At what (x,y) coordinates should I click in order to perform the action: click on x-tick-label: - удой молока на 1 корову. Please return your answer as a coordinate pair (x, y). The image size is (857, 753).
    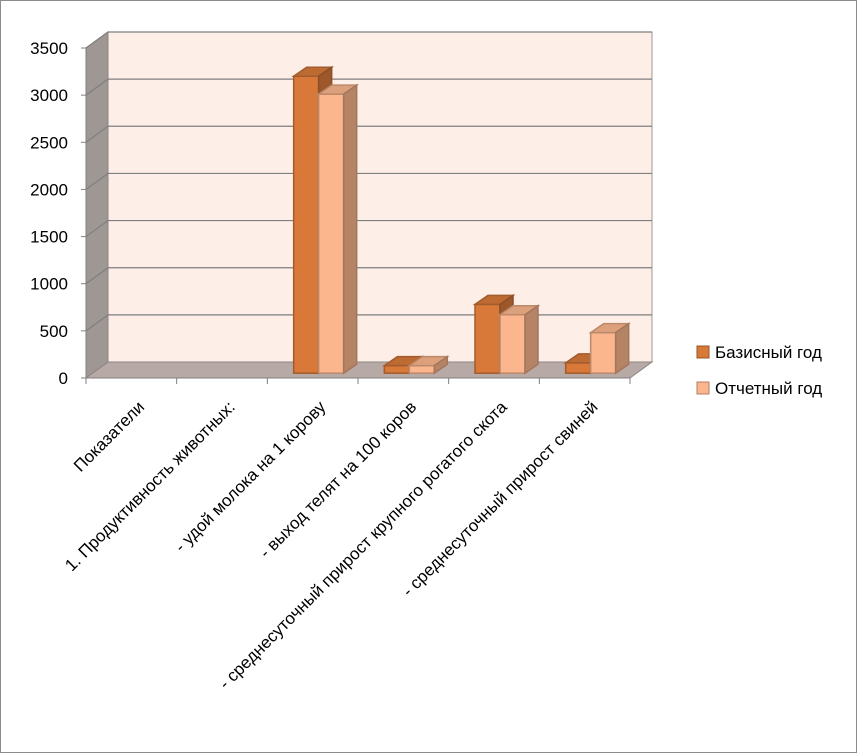
    Looking at the image, I should click on (250, 476).